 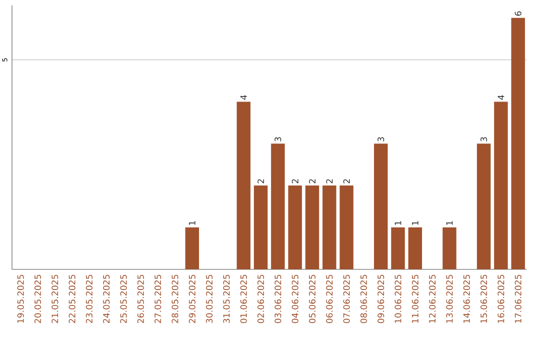 What do you see at coordinates (20, 298) in the screenshot?
I see `x-tick-label: 19.05.2025` at bounding box center [20, 298].